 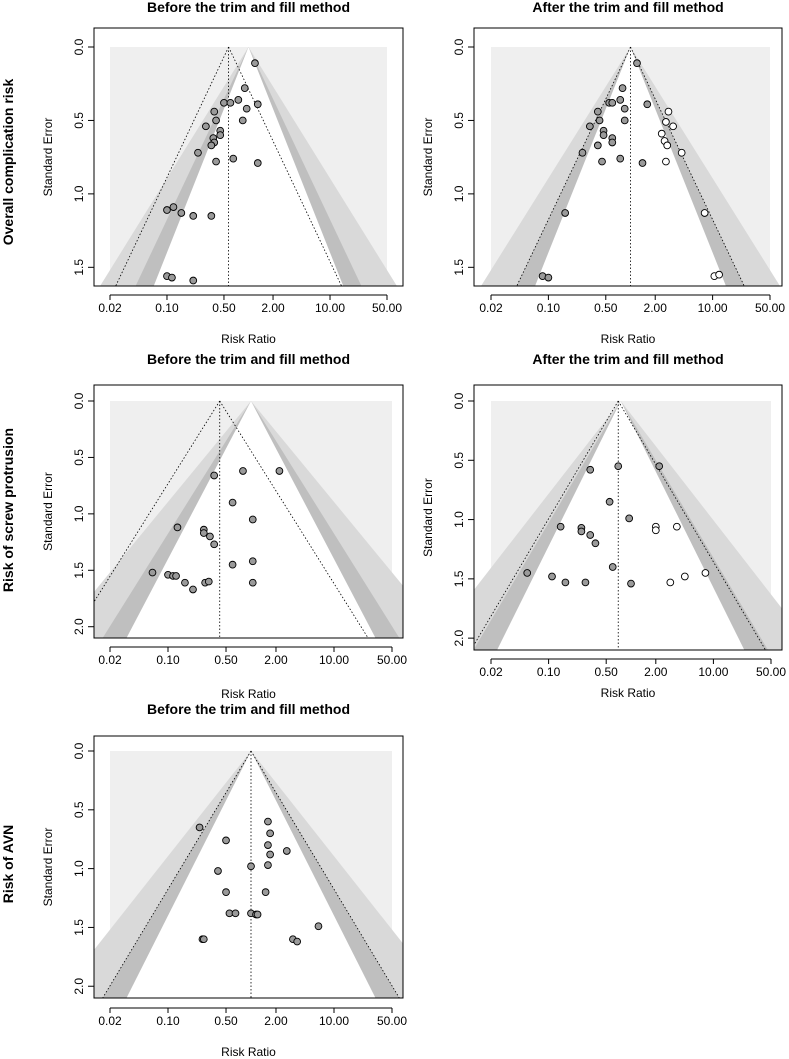 What do you see at coordinates (459, 400) in the screenshot?
I see `y-tick-label: 0.0` at bounding box center [459, 400].